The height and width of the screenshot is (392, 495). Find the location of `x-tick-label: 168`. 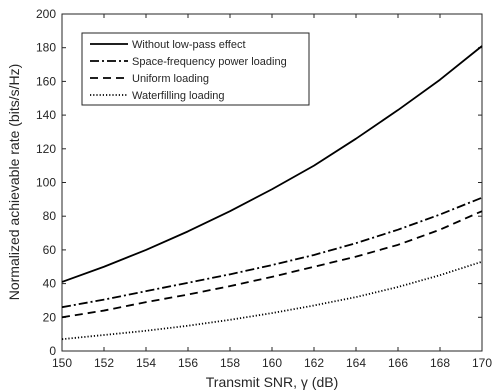

x-tick-label: 168 is located at coordinates (440, 363).